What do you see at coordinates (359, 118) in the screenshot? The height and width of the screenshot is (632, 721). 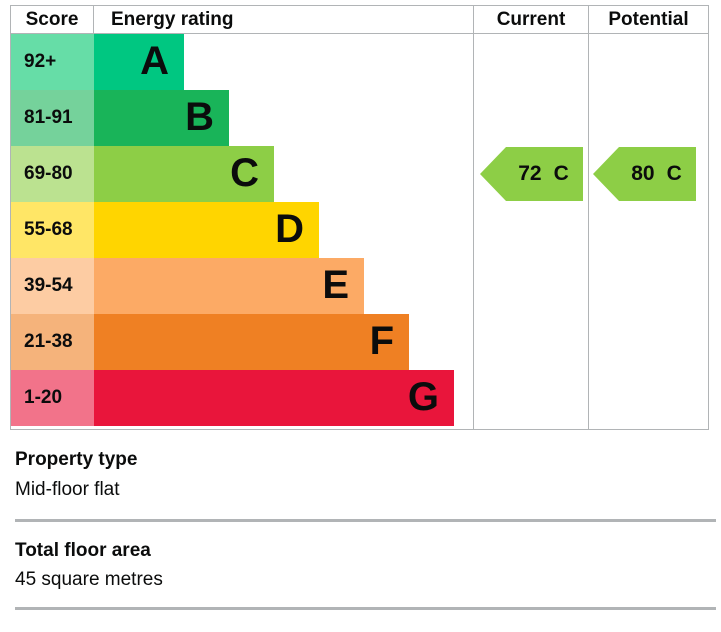 I see `rating-band-row-b: 81-91 B` at bounding box center [359, 118].